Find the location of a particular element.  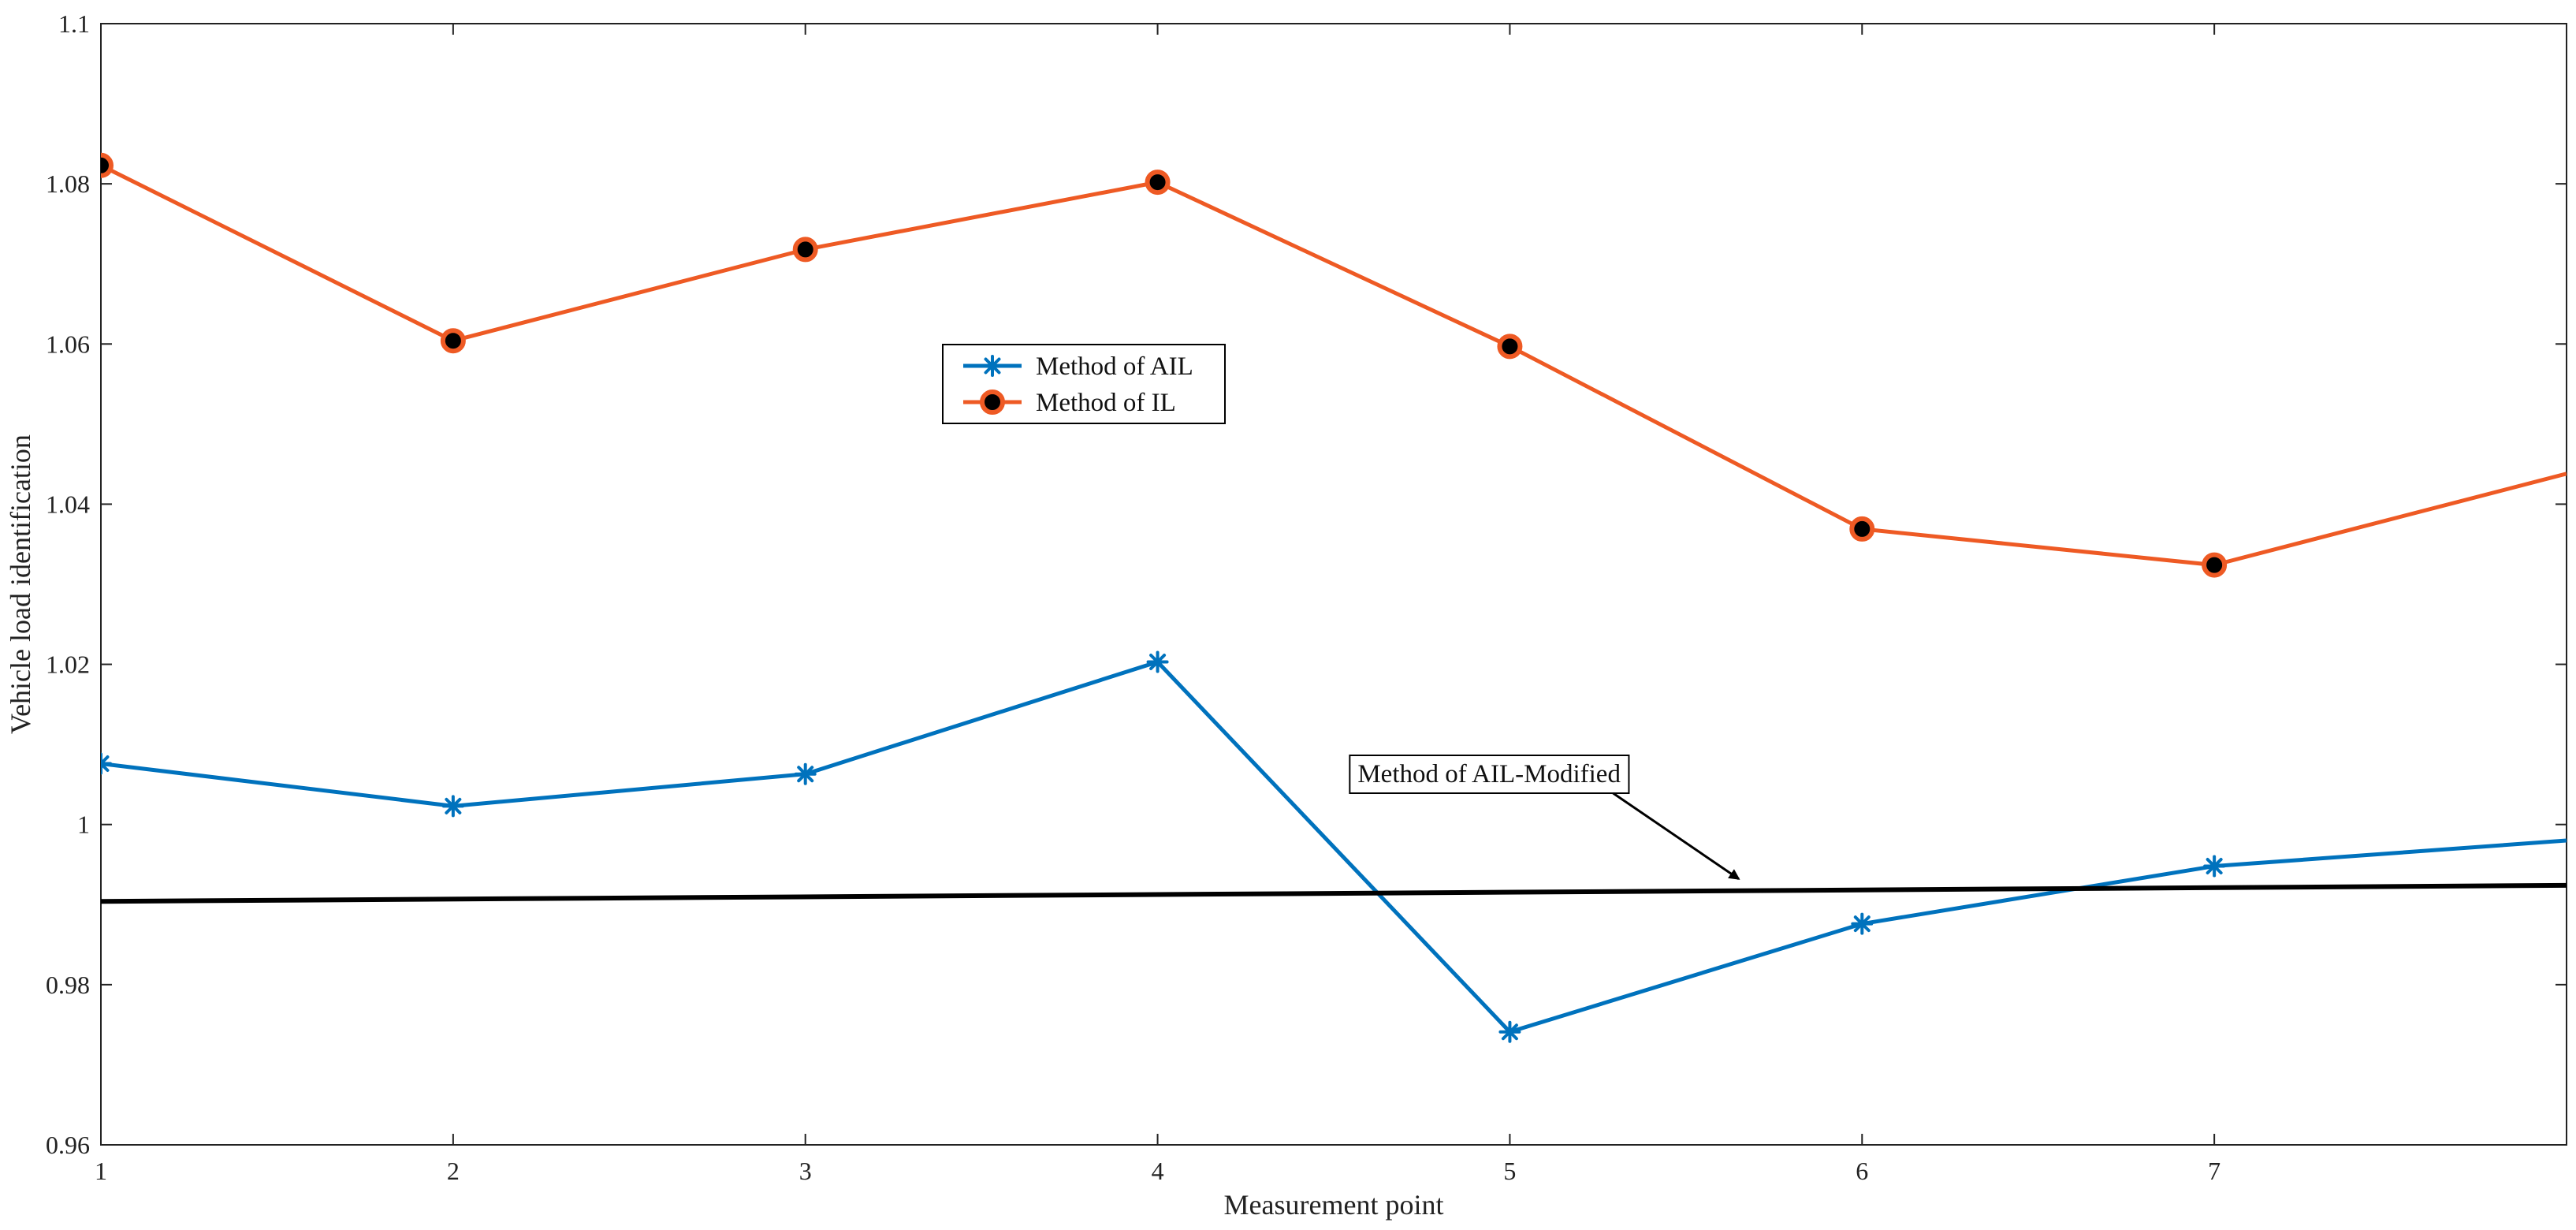

annotation-text: Method of AIL-Modified is located at coordinates (1489, 774).